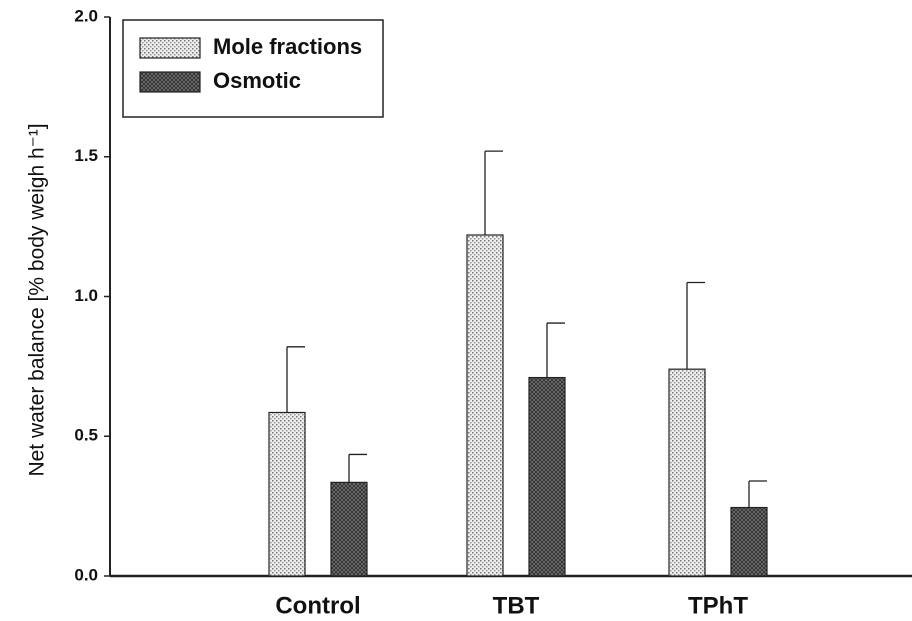 This screenshot has height=621, width=912. I want to click on y-tick-label: 0.0, so click(86, 574).